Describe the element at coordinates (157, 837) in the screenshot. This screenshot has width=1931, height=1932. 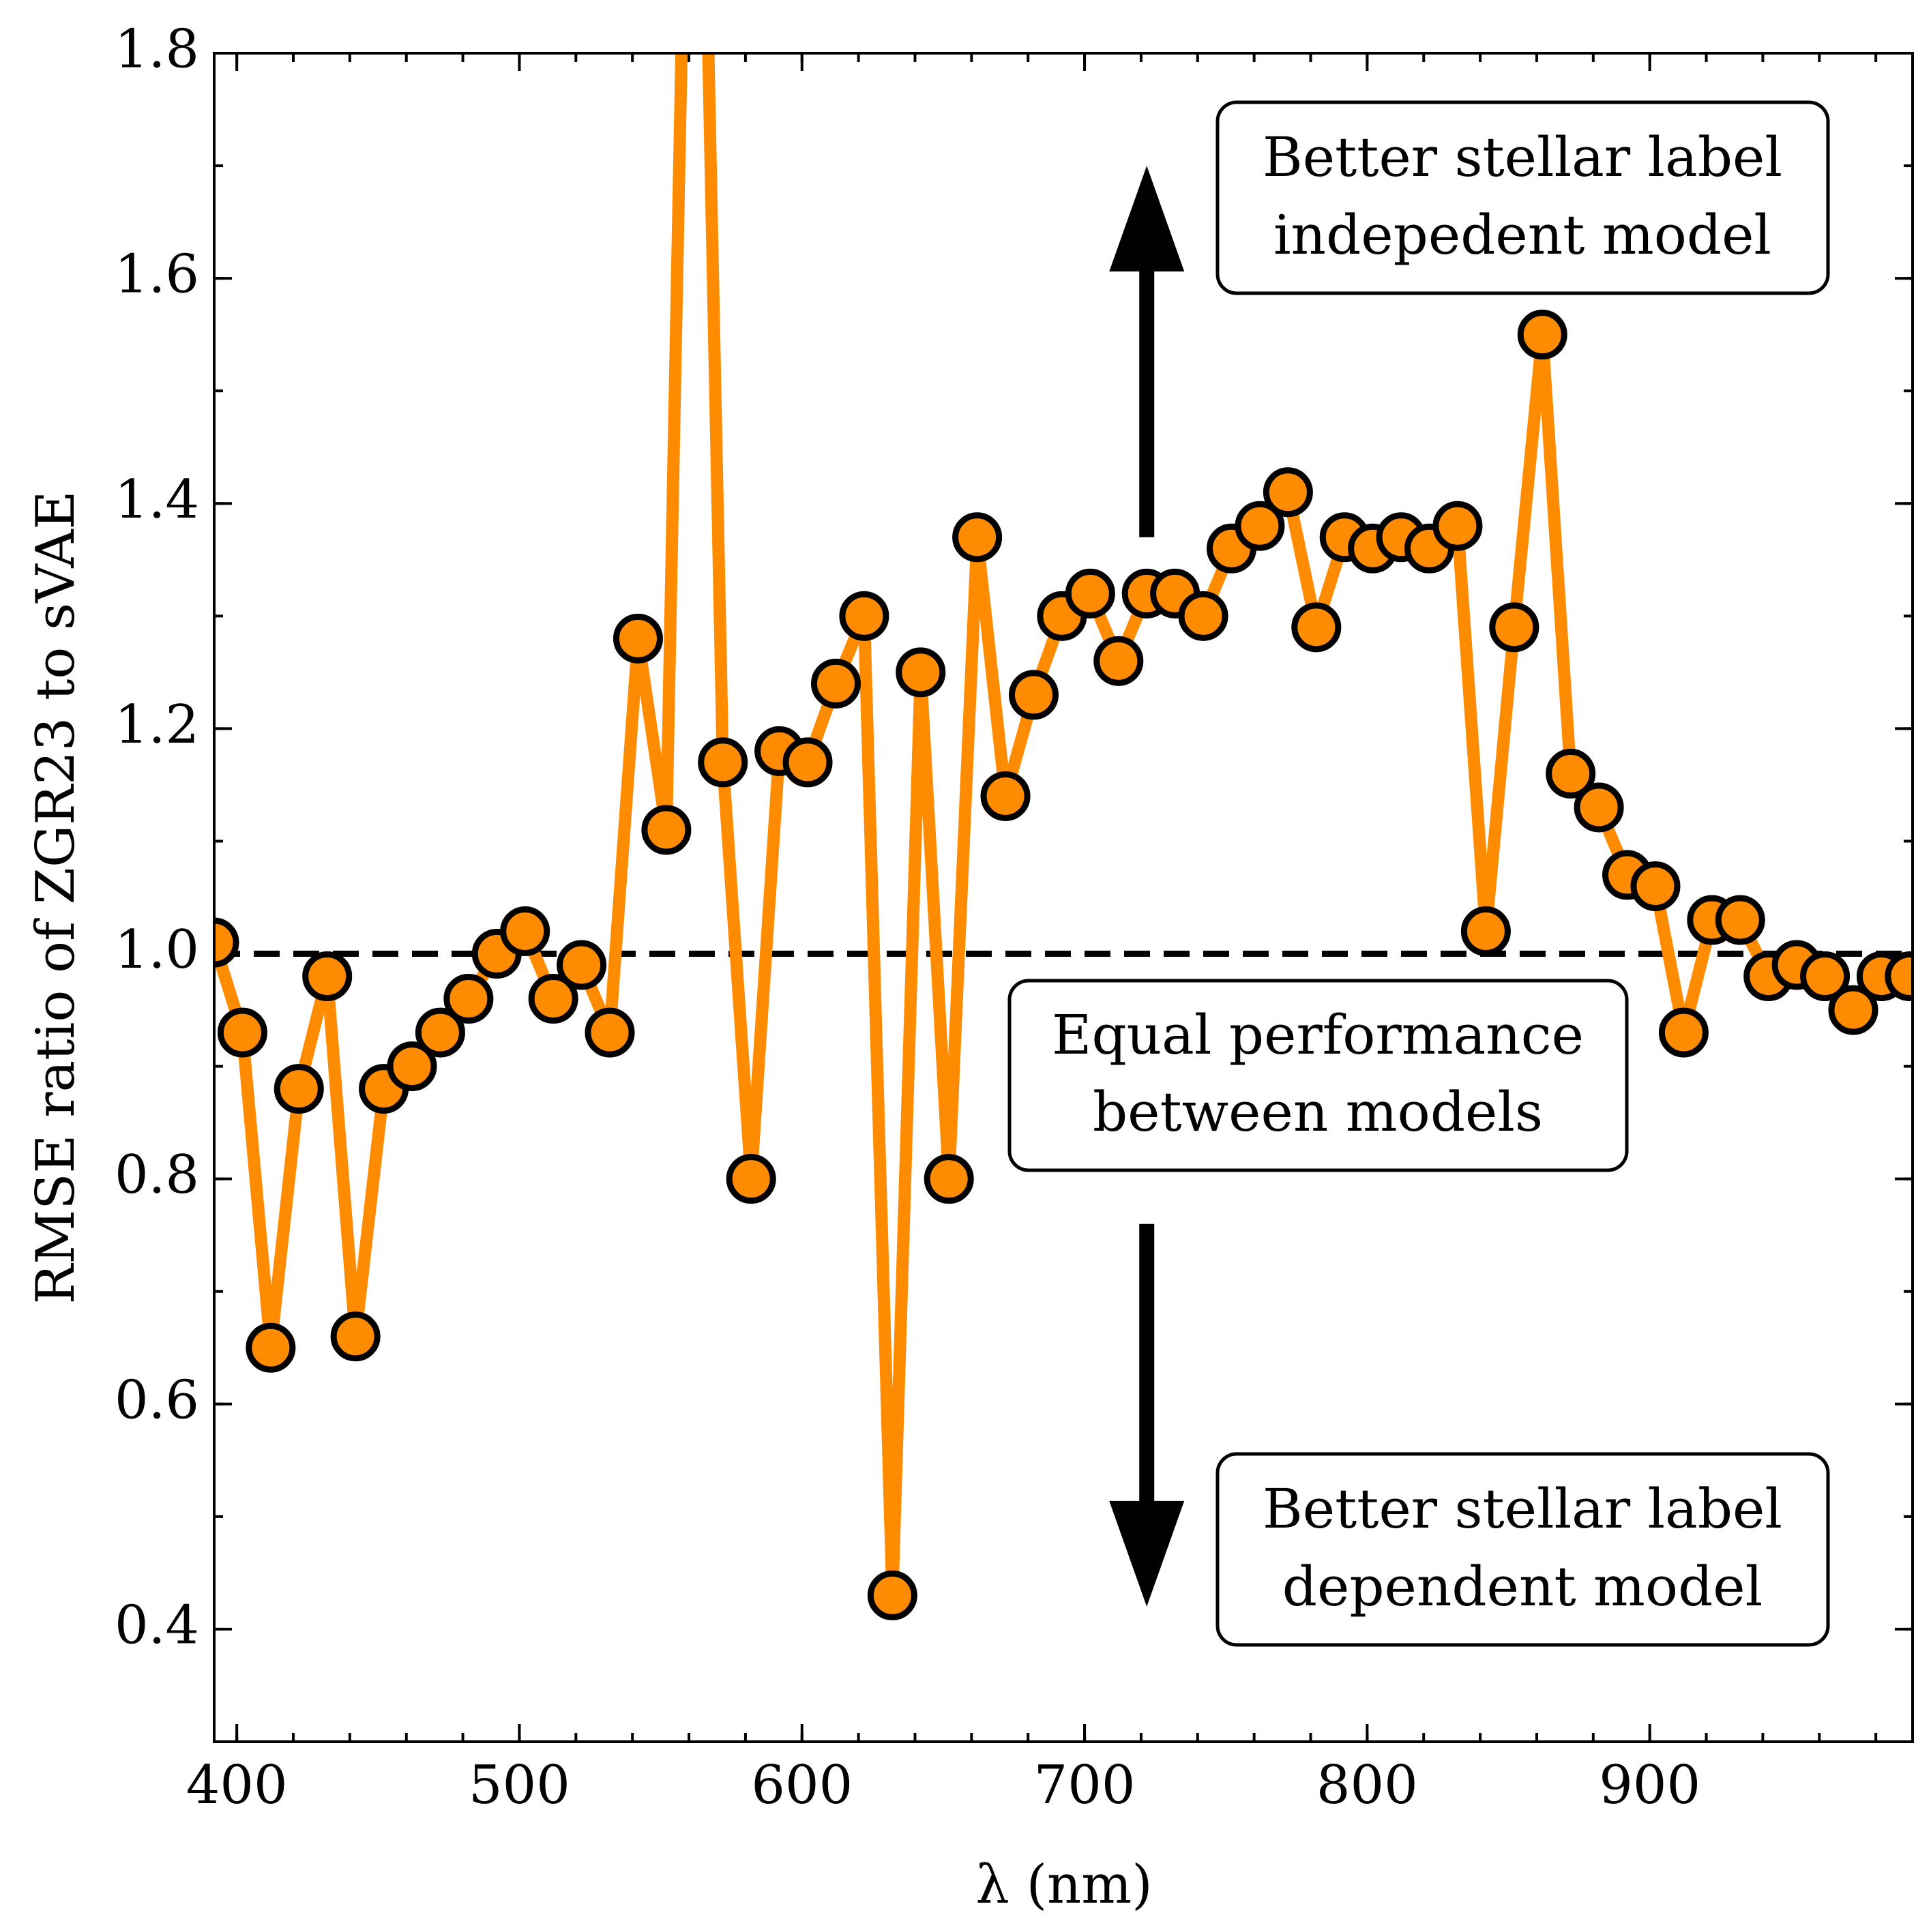
I see `y-tick-labels: 0.4 0.6 0.8 1.0 1.2 1.4 1.6 1.8` at that location.